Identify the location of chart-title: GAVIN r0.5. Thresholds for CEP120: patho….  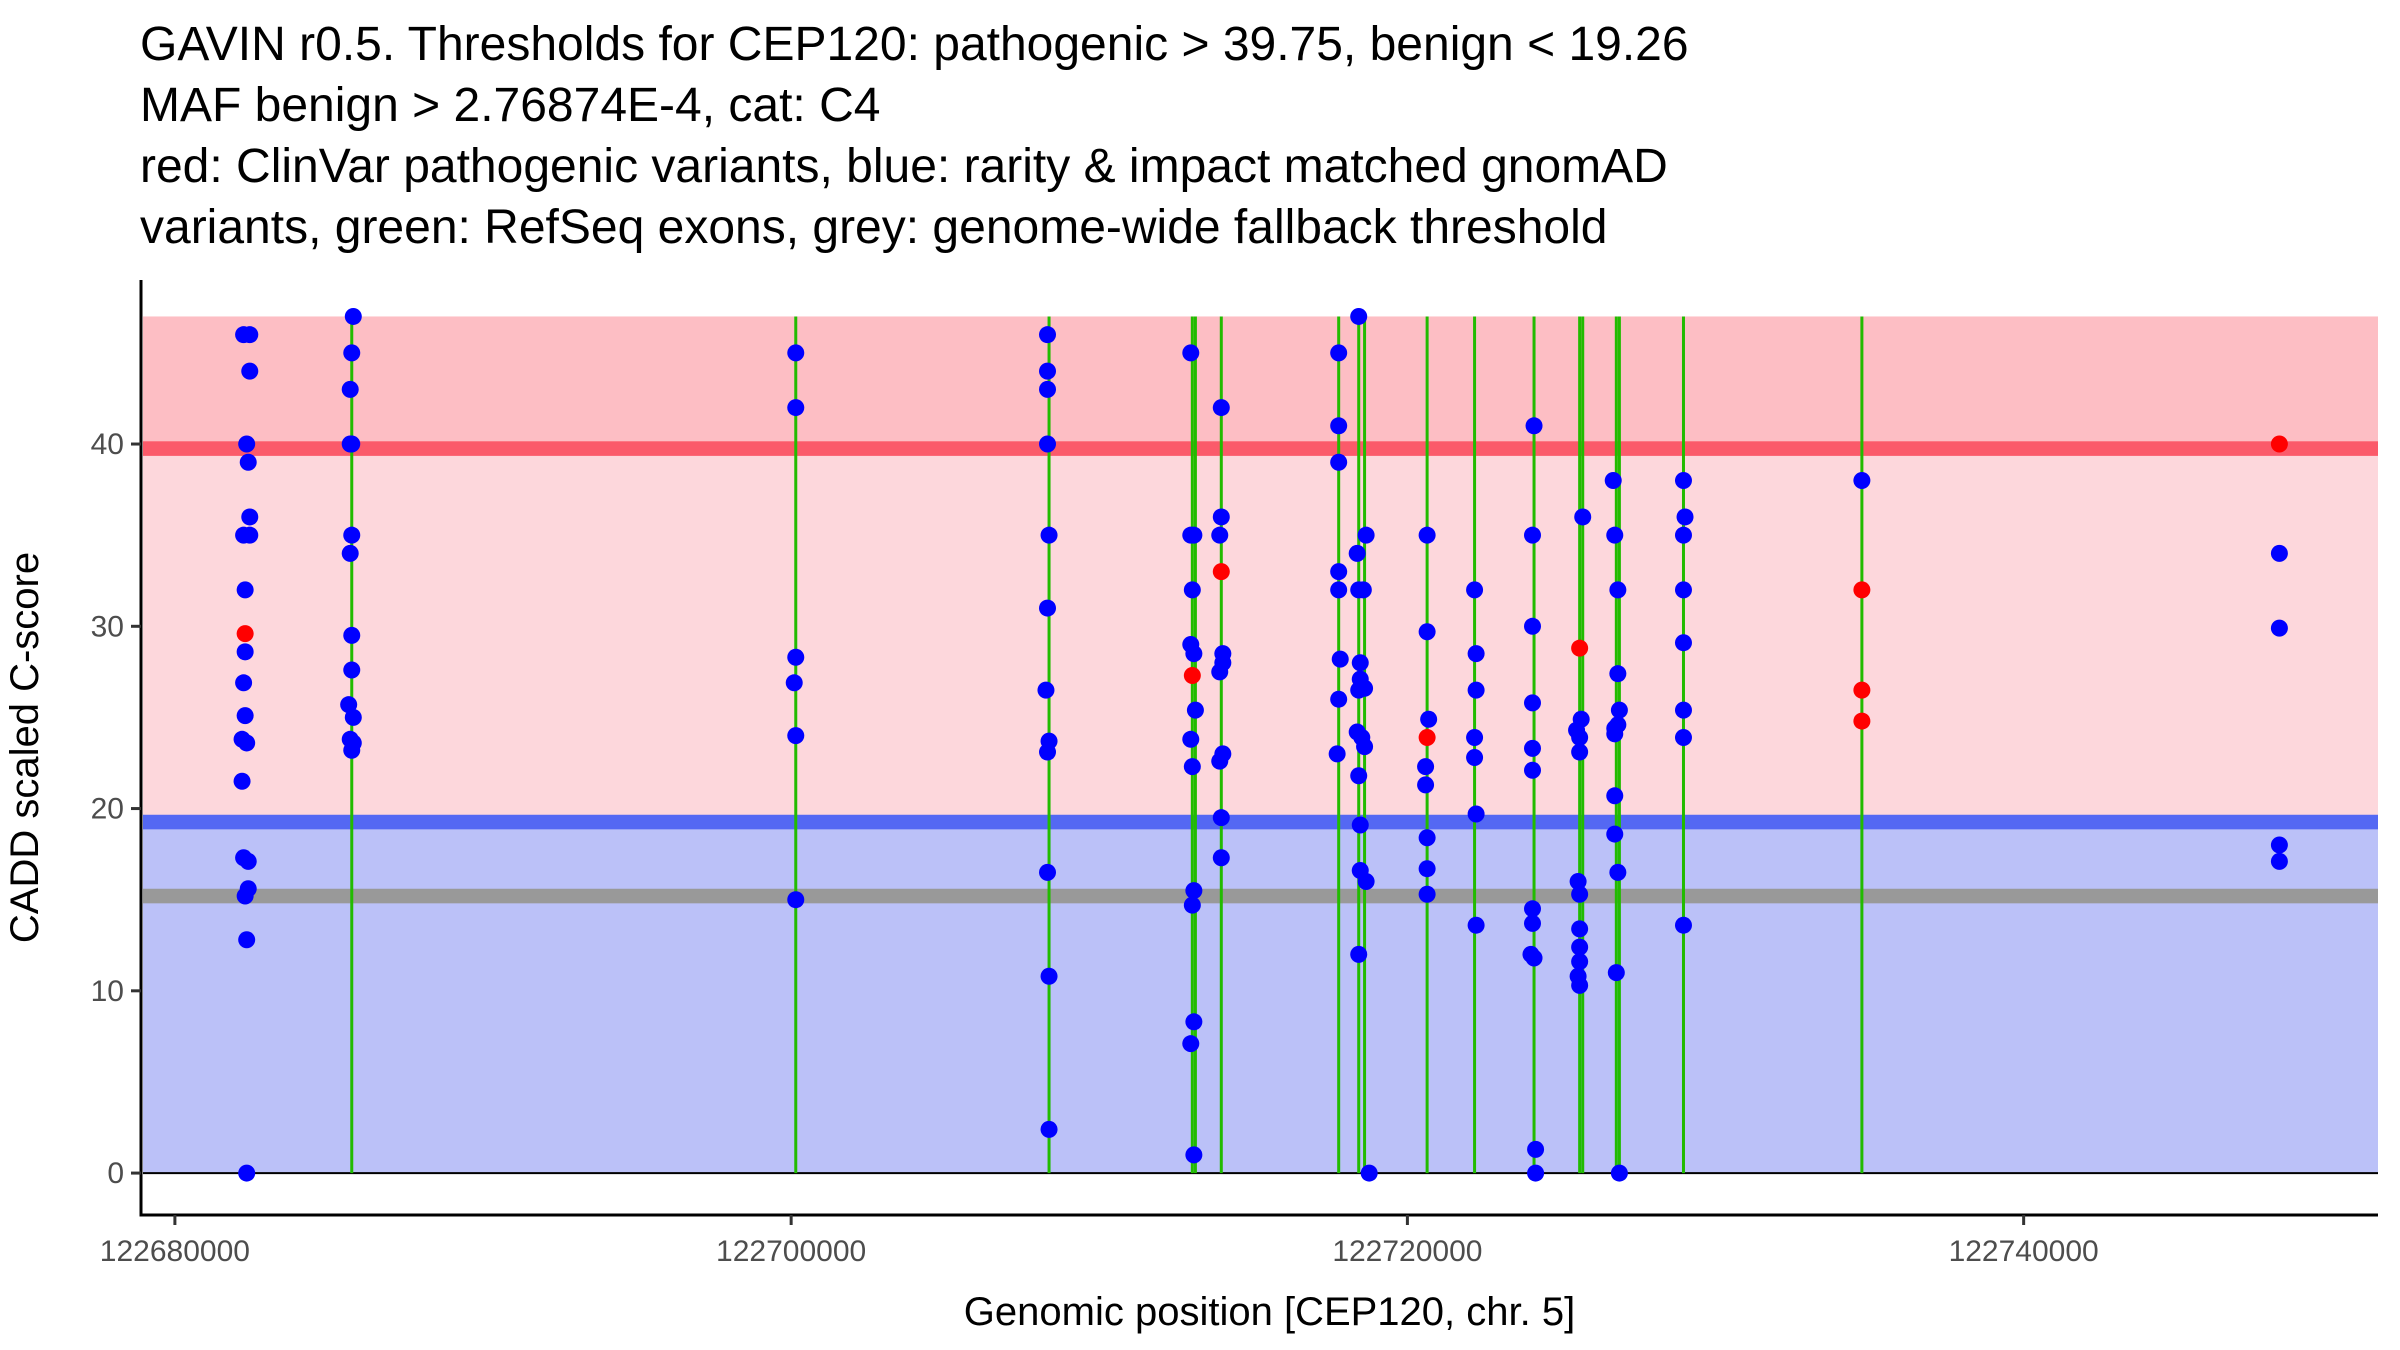
(914, 136).